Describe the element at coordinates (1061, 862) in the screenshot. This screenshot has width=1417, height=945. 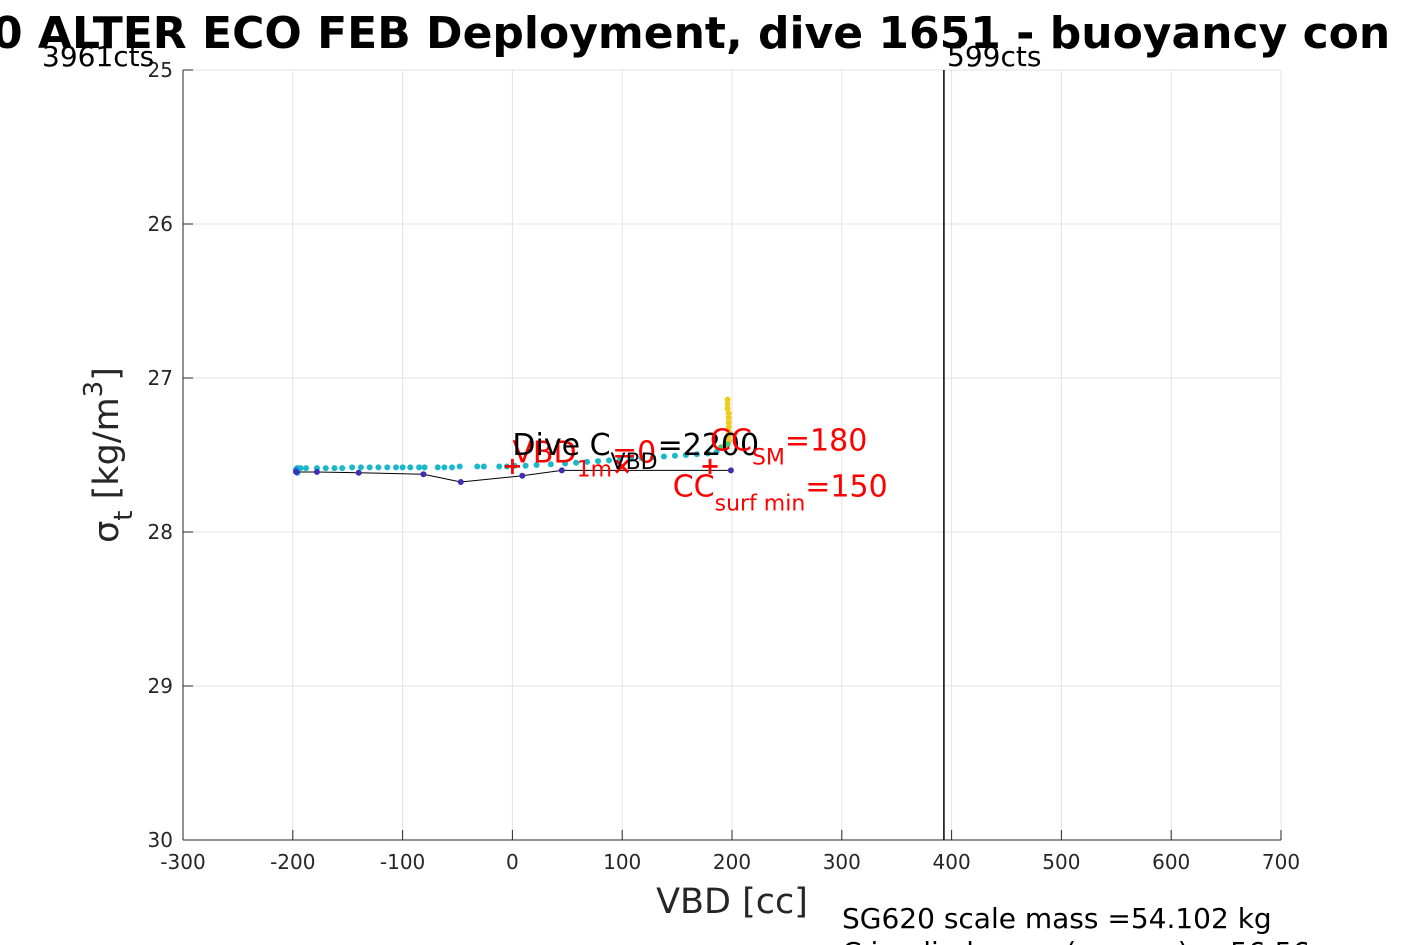
I see `x-tick-label: 500` at that location.